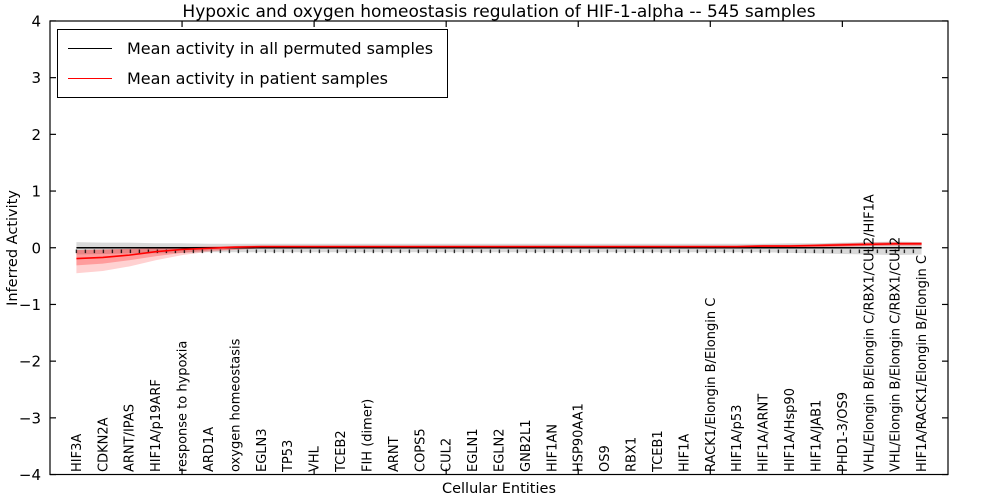  I want to click on x-tick-label: ARNT, so click(394, 454).